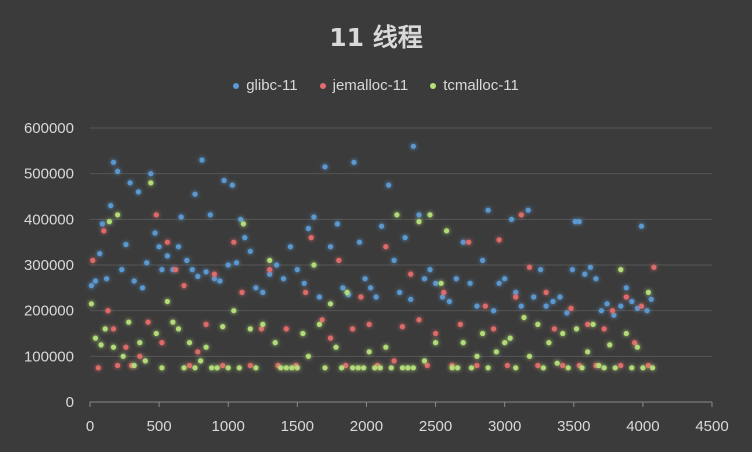 This screenshot has height=452, width=752. I want to click on legend-marker-glibc, so click(236, 85).